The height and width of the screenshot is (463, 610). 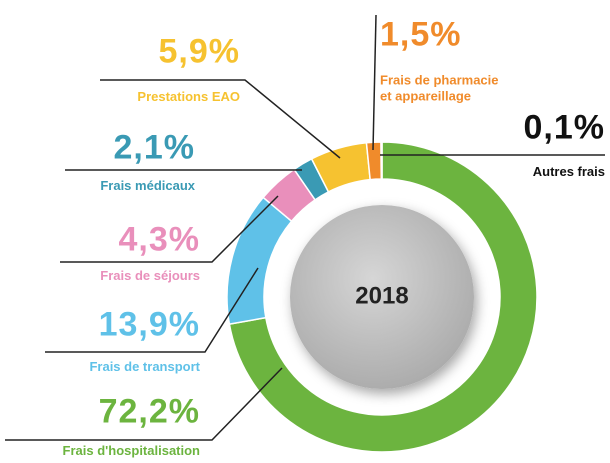 I want to click on category-label: Autres frais, so click(x=568, y=172).